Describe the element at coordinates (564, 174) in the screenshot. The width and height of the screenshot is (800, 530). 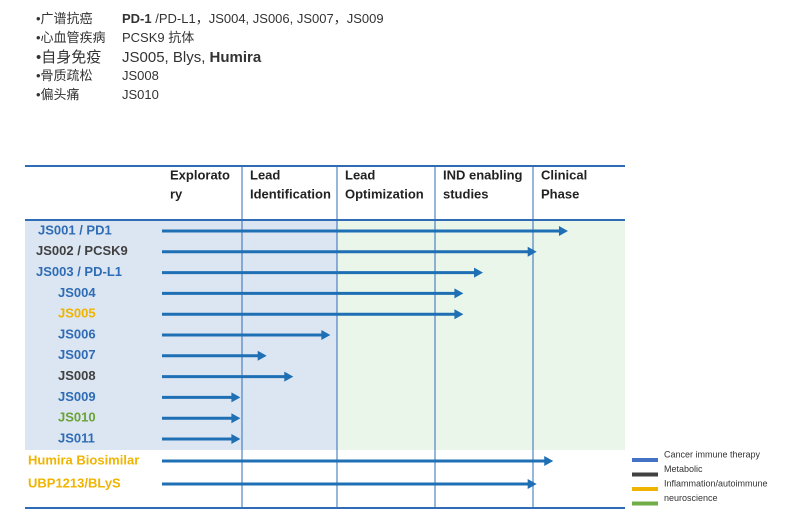
I see `stage-header: Clinical` at that location.